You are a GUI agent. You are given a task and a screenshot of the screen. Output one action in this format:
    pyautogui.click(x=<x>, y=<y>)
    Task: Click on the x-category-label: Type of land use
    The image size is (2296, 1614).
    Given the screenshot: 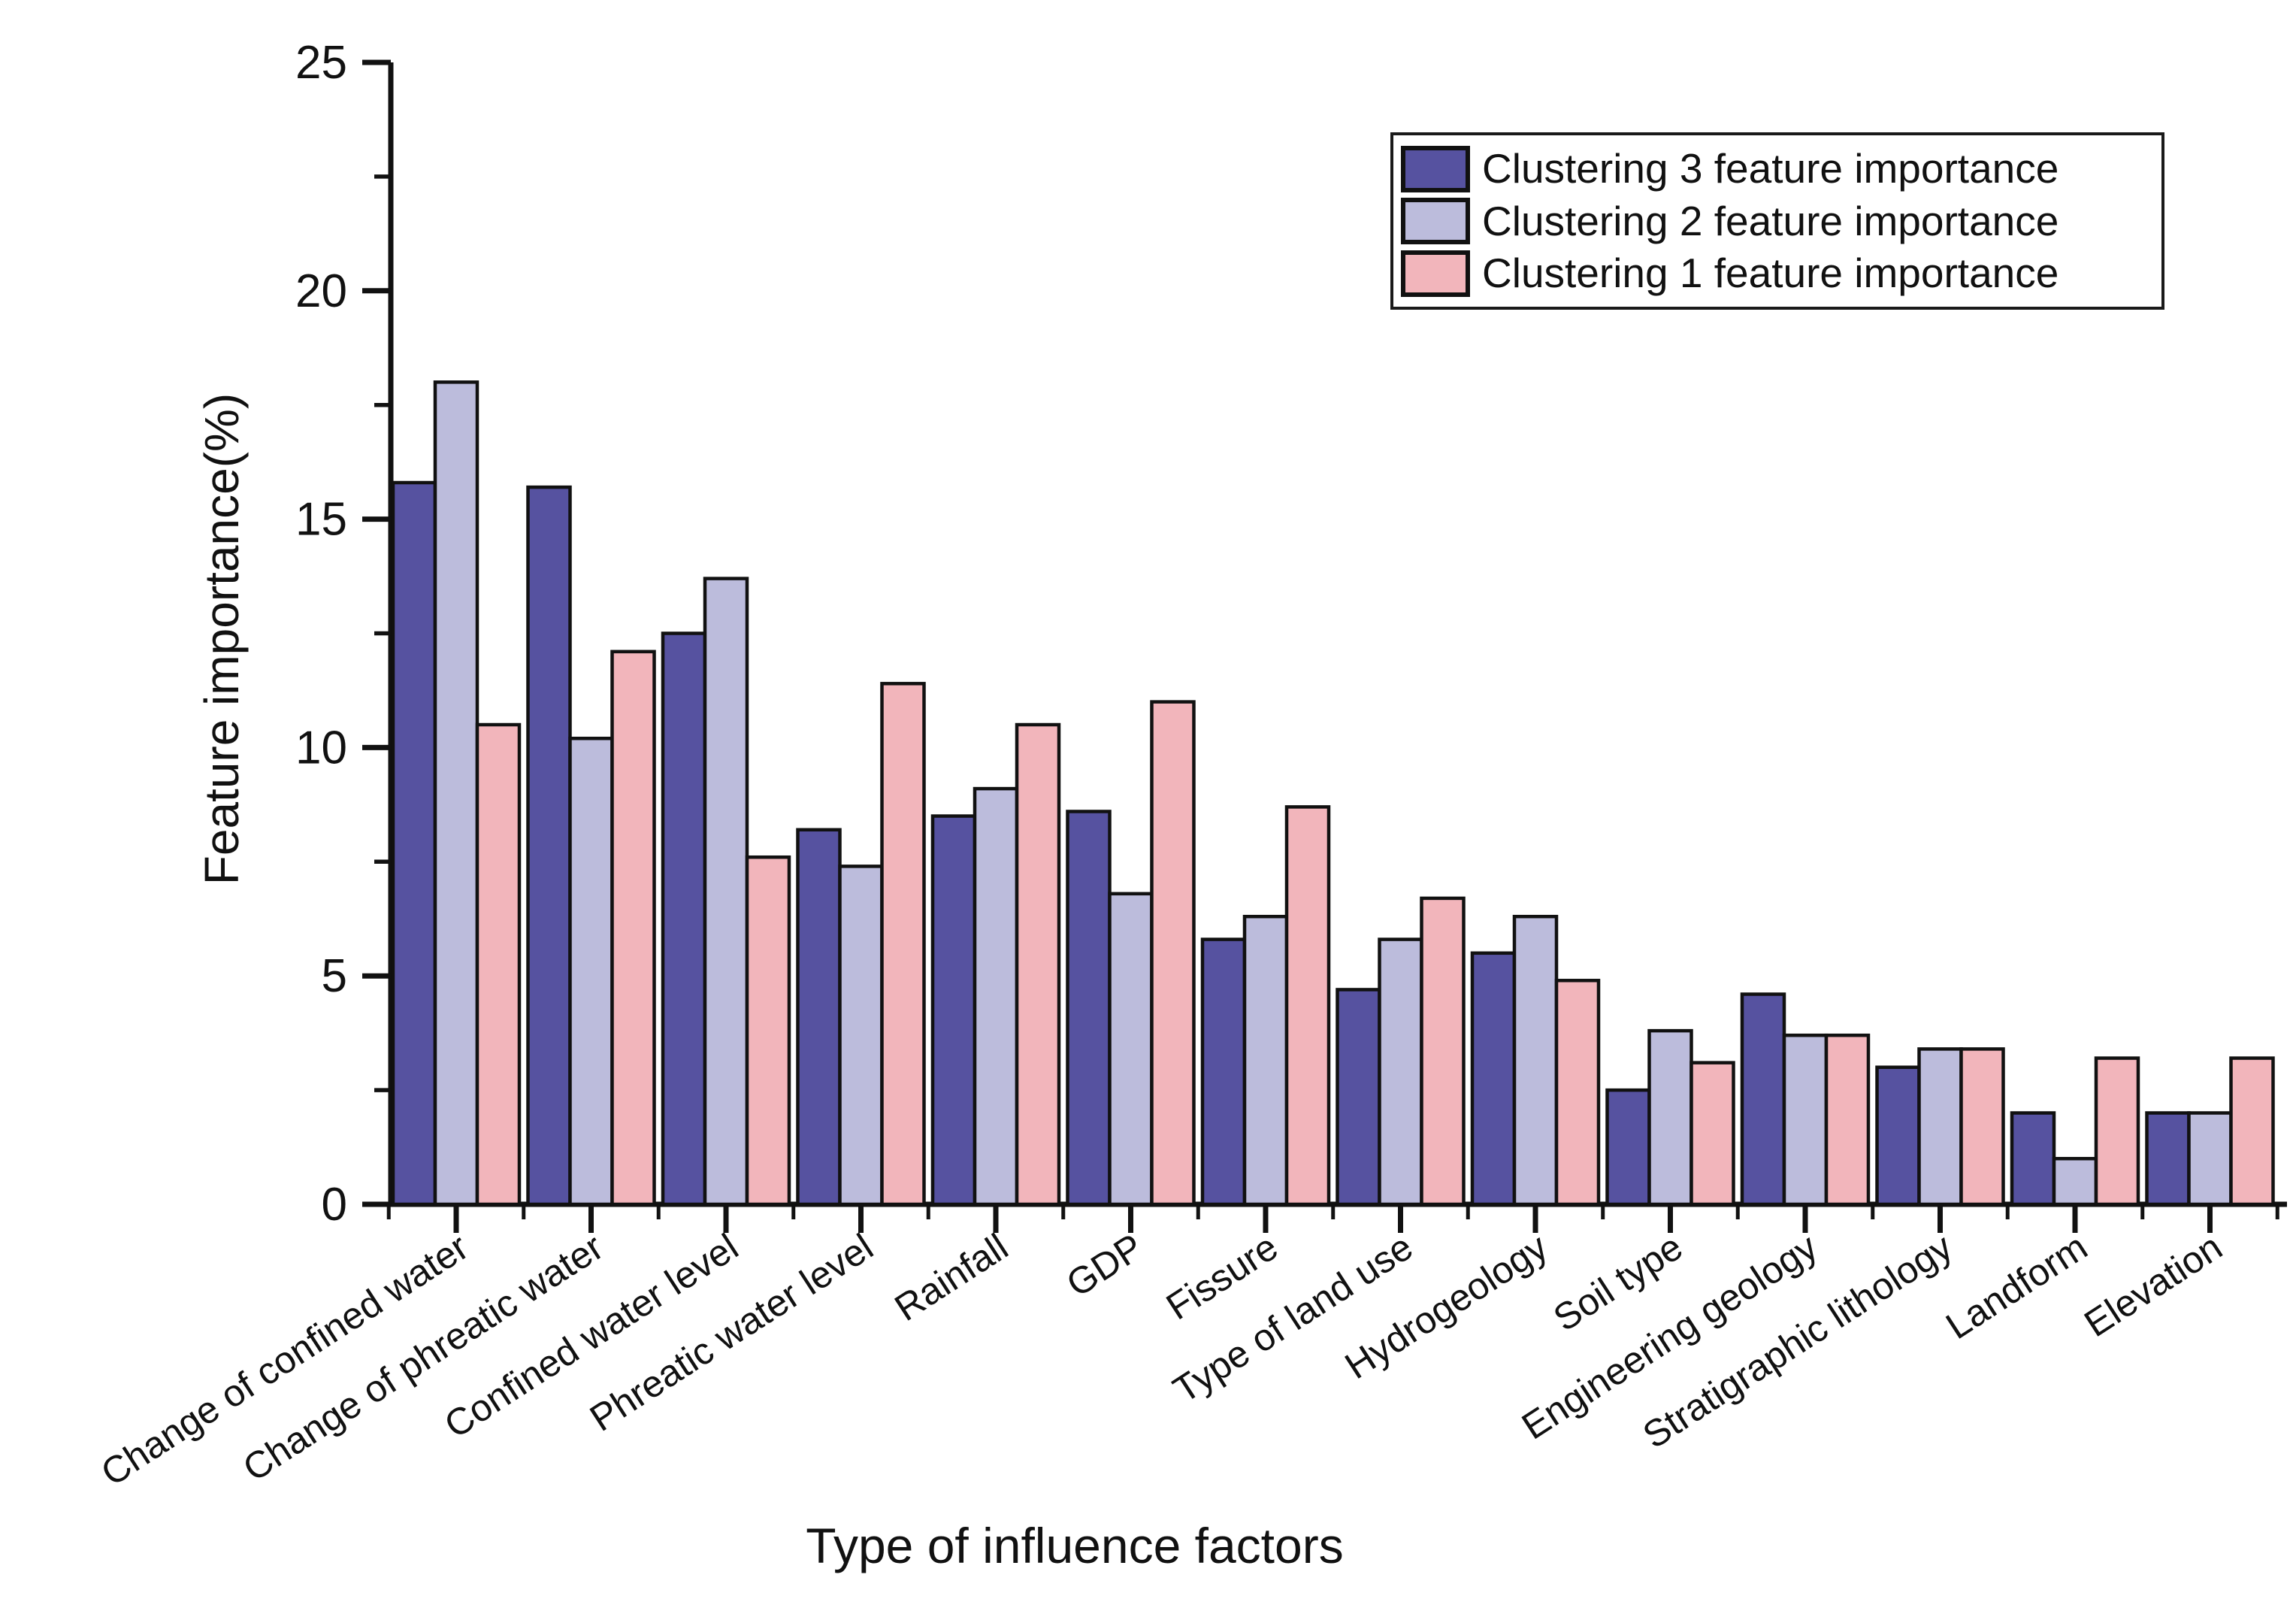 What is the action you would take?
    pyautogui.click(x=1293, y=1318)
    